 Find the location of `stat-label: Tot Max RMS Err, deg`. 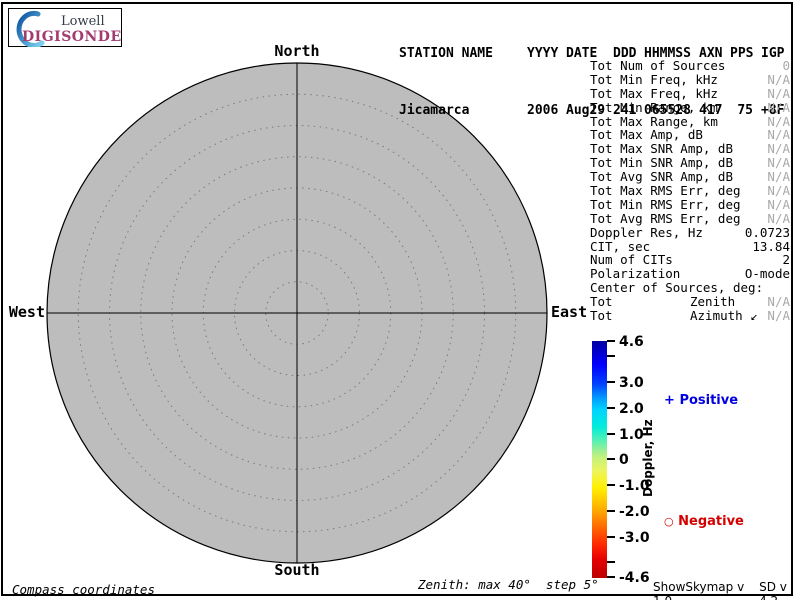

stat-label: Tot Max RMS Err, deg is located at coordinates (665, 191).